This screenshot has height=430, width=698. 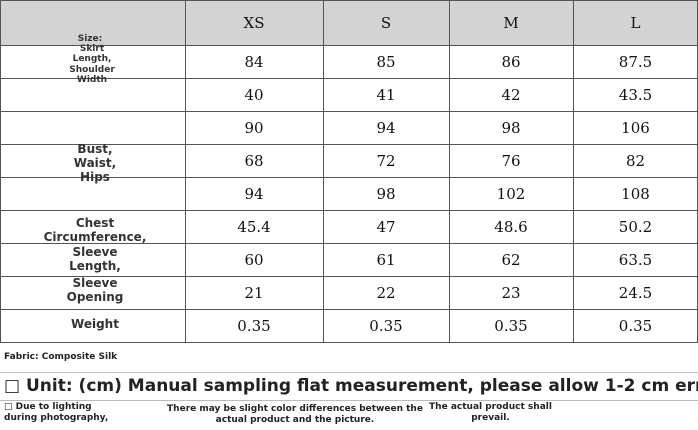 What do you see at coordinates (511, 193) in the screenshot?
I see `value-cell: 102` at bounding box center [511, 193].